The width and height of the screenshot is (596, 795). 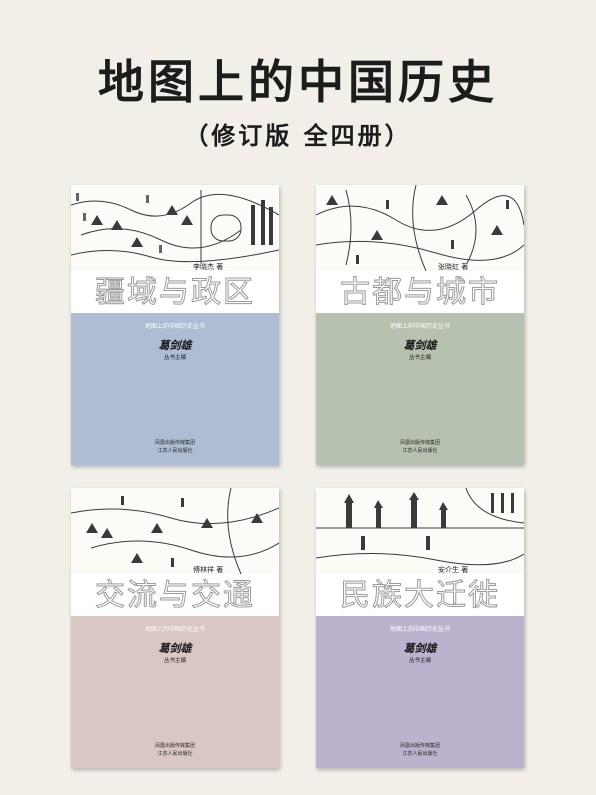 What do you see at coordinates (208, 267) in the screenshot?
I see `book-author: 李晓杰 著` at bounding box center [208, 267].